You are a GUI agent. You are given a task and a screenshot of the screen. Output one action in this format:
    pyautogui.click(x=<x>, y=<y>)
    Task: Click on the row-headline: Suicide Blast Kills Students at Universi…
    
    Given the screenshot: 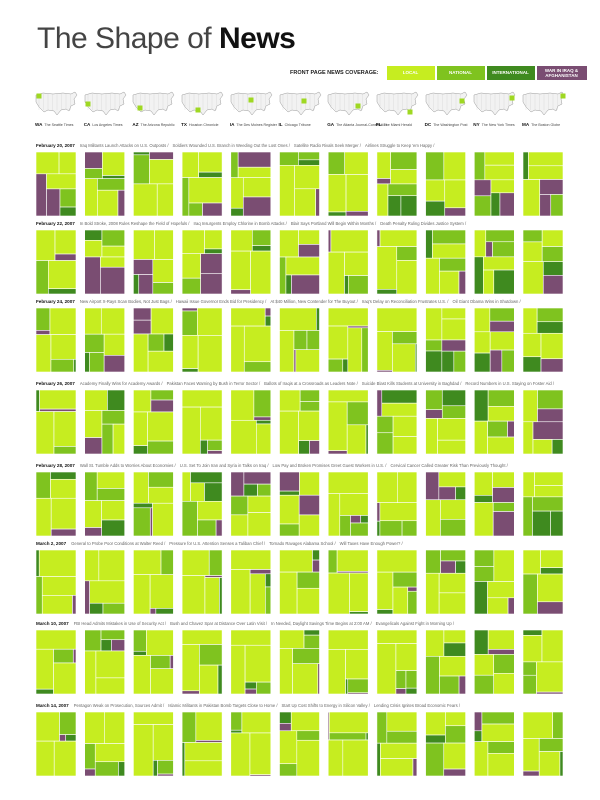 What is the action you would take?
    pyautogui.click(x=411, y=383)
    